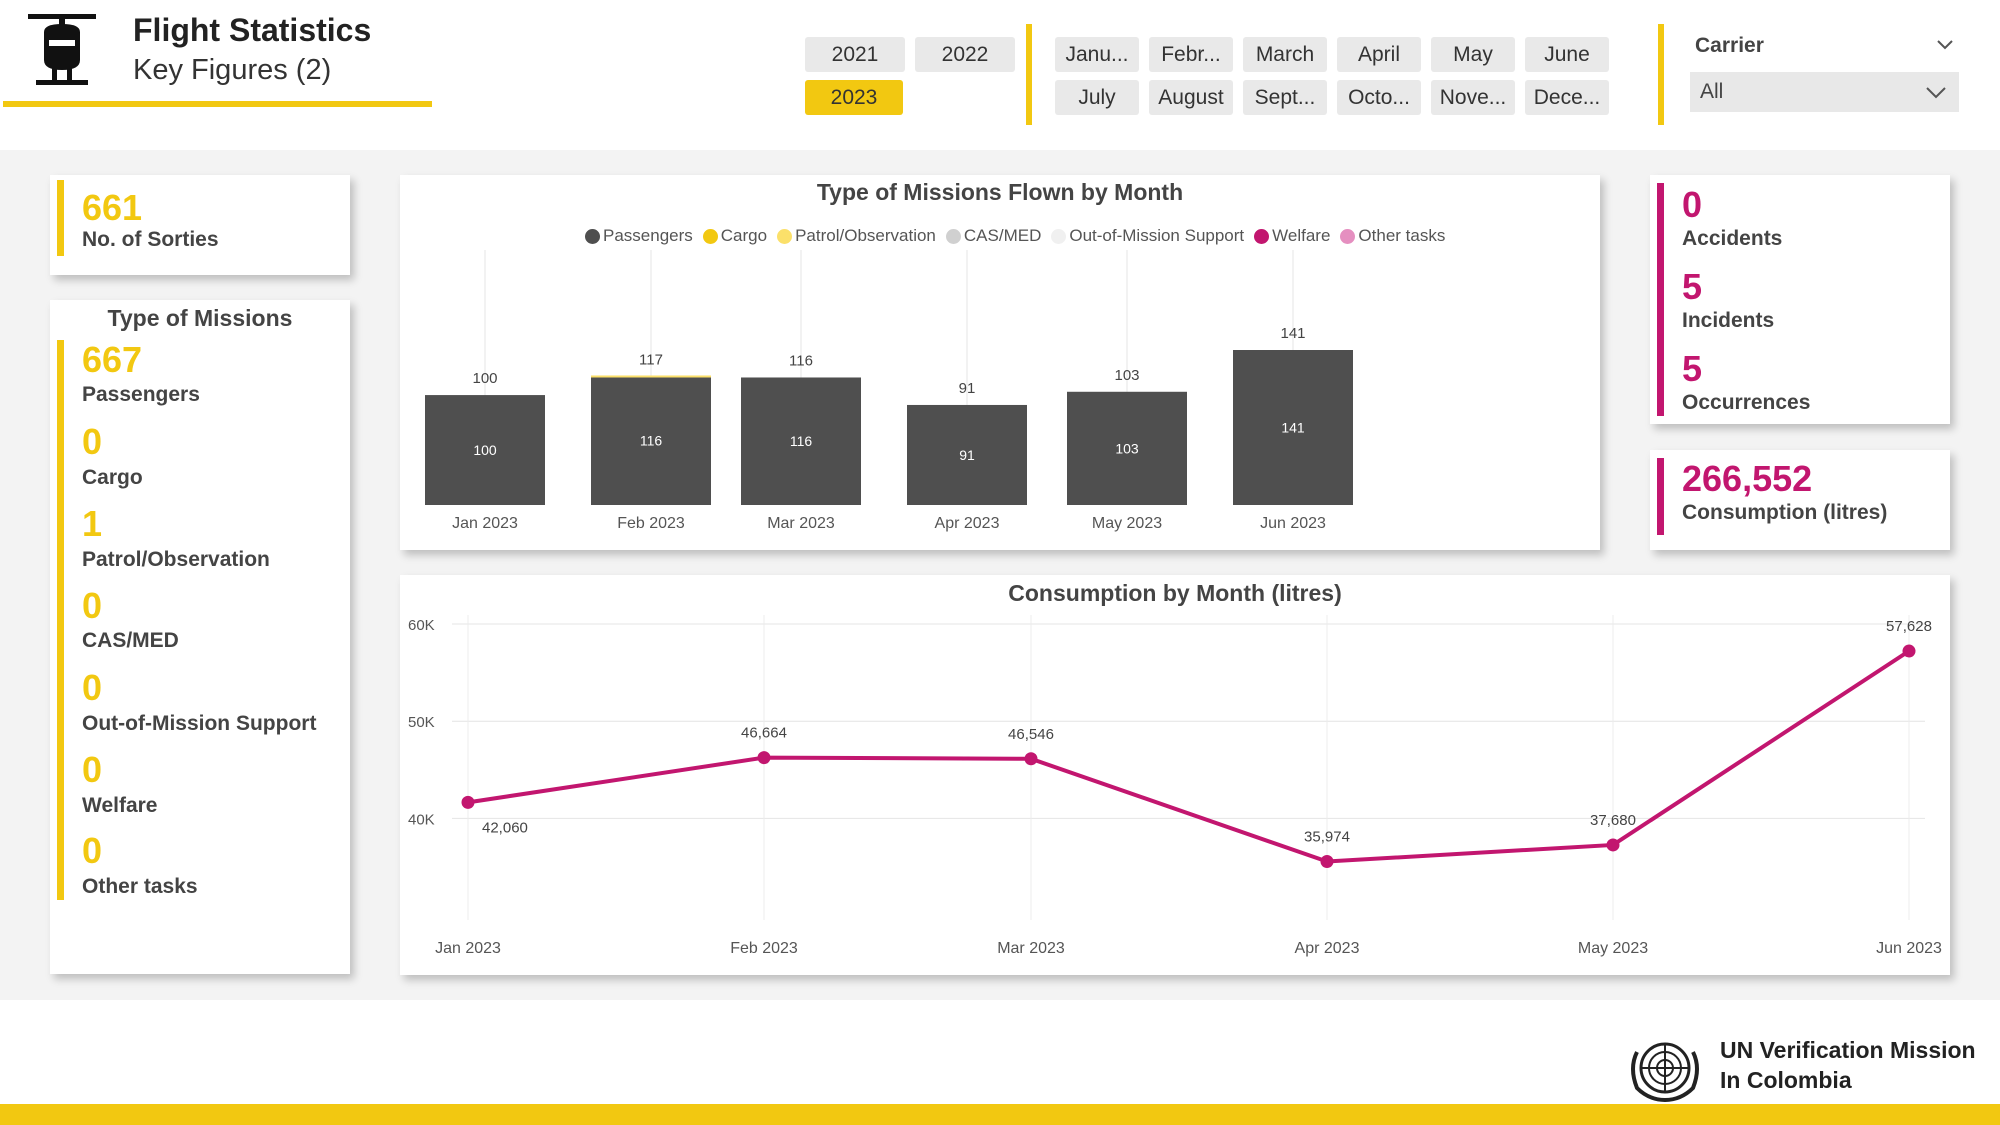 The image size is (2000, 1125). I want to click on month-july-button: July, so click(1097, 97).